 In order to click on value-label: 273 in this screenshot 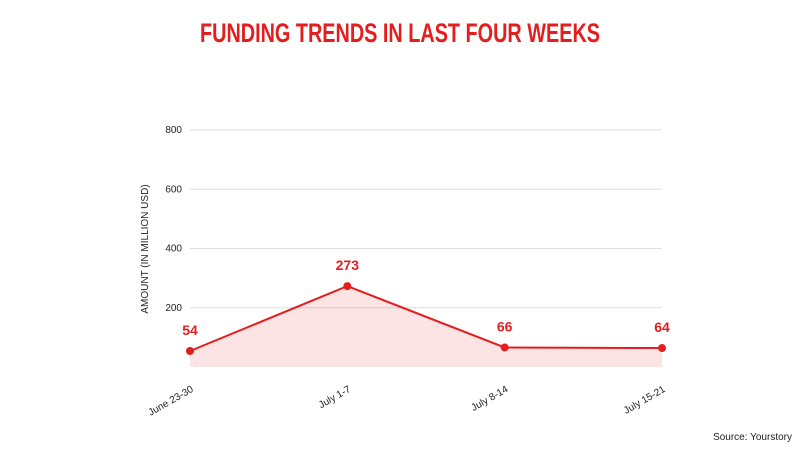, I will do `click(348, 265)`.